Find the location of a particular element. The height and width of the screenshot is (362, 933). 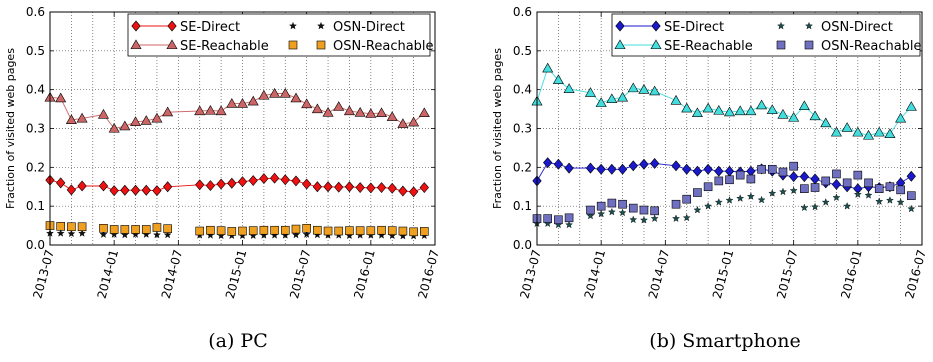

legend-label: OSN-Reachable is located at coordinates (383, 46).